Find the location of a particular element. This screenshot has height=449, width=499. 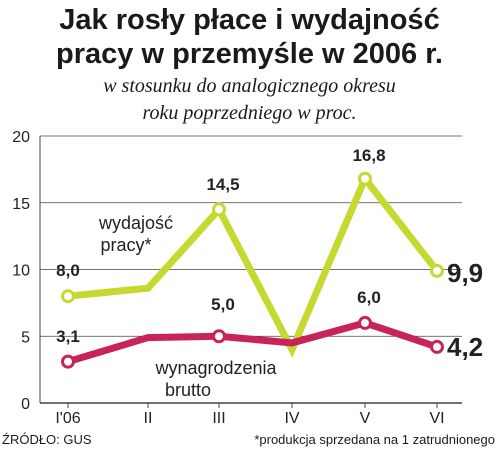

y-tick-label: 10 is located at coordinates (21, 271).